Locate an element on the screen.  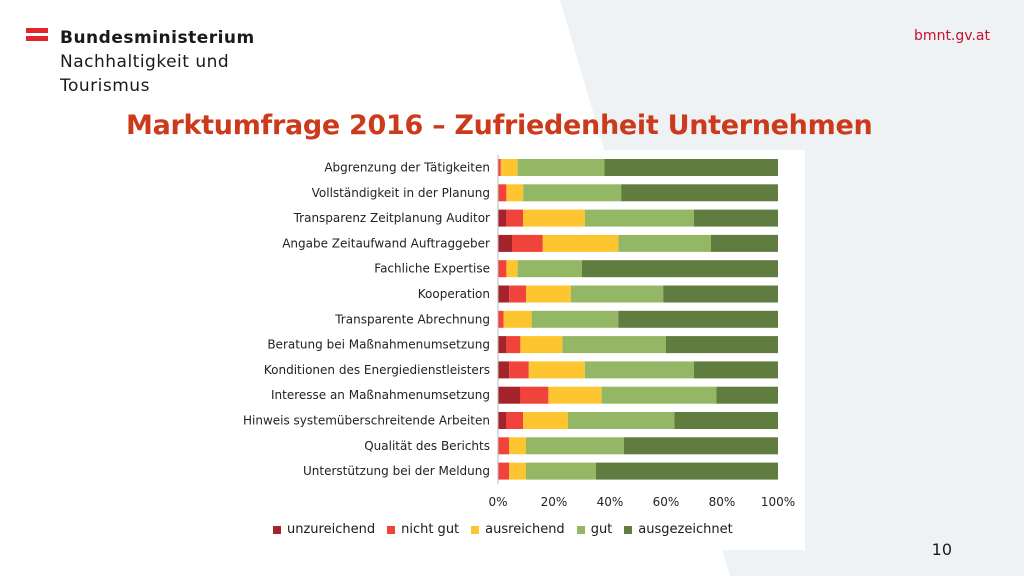
legend-item: nicht gut is located at coordinates (423, 529).